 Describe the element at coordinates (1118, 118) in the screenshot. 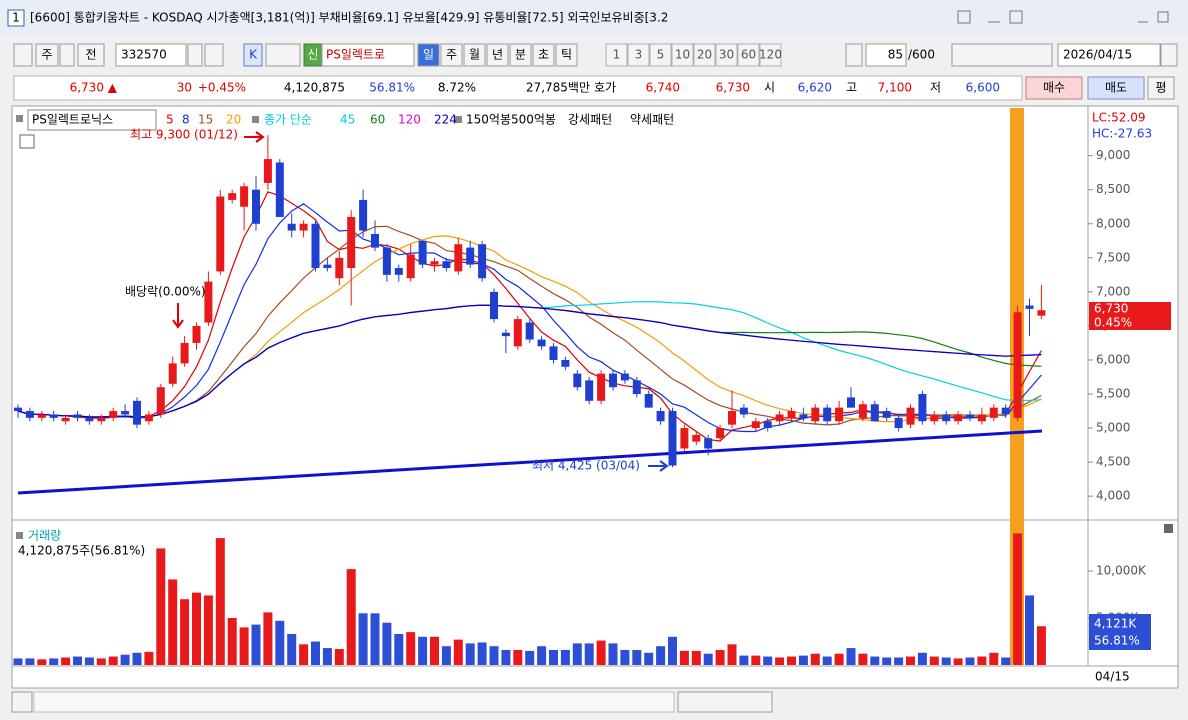

I see `lc-label: LC:52.09` at that location.